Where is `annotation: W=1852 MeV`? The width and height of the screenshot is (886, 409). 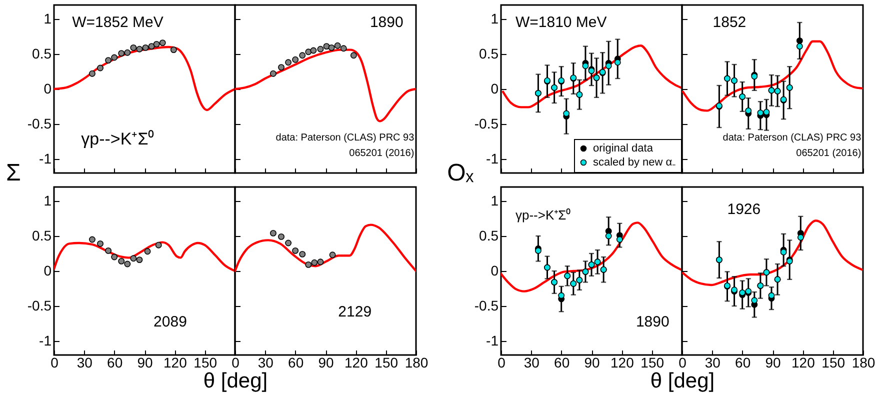 annotation: W=1852 MeV is located at coordinates (118, 22).